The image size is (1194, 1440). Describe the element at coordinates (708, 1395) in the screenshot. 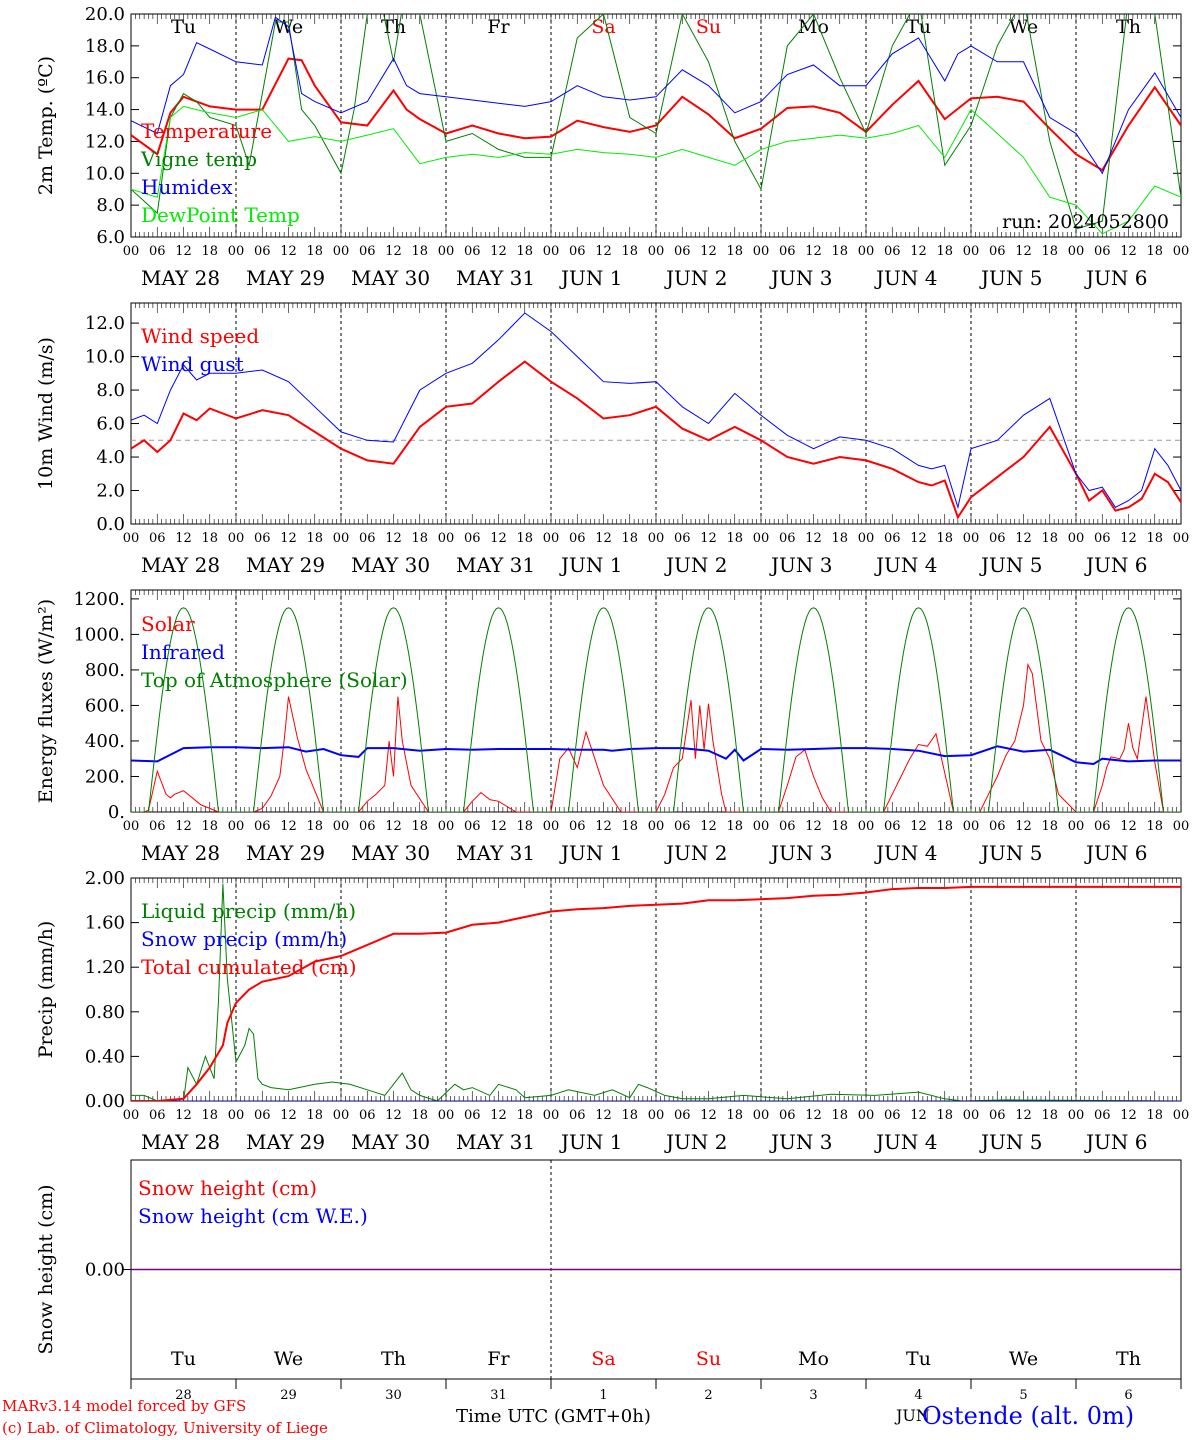

I see `snow-day-number: 2` at that location.